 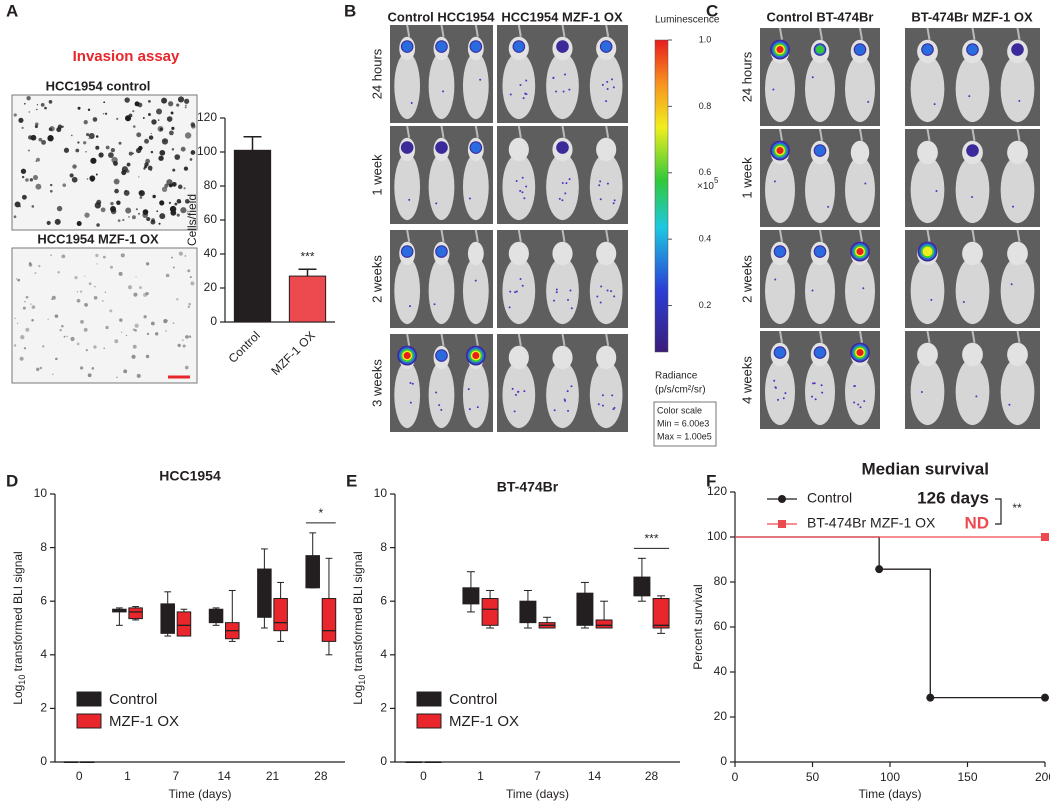 What do you see at coordinates (19, 627) in the screenshot?
I see `y-axis-label: Log10 transformed BLI signal` at bounding box center [19, 627].